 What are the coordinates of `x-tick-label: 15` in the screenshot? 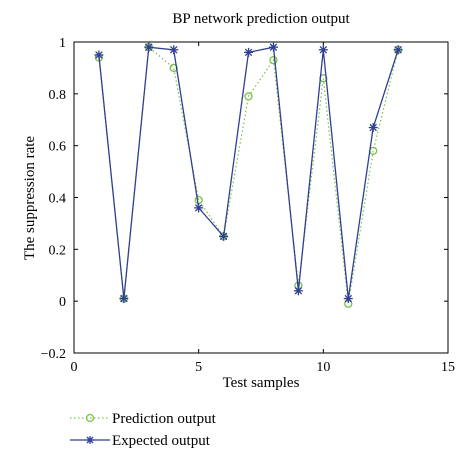 It's located at (448, 367).